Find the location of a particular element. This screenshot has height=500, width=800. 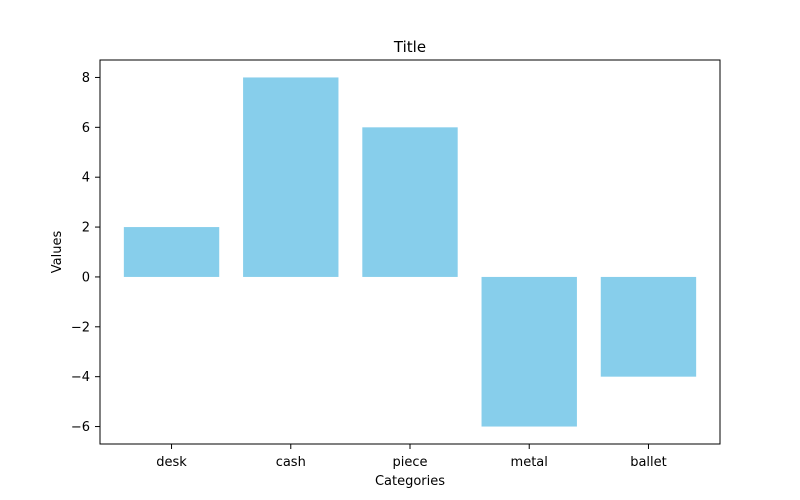

y-tick-label-0: 0 is located at coordinates (86, 277).